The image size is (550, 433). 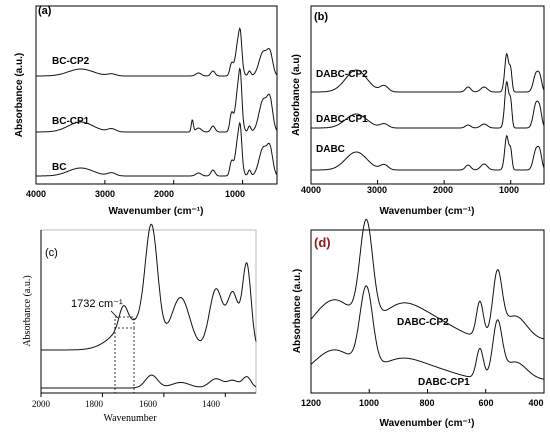 I want to click on tick-label: 1400, so click(x=211, y=404).